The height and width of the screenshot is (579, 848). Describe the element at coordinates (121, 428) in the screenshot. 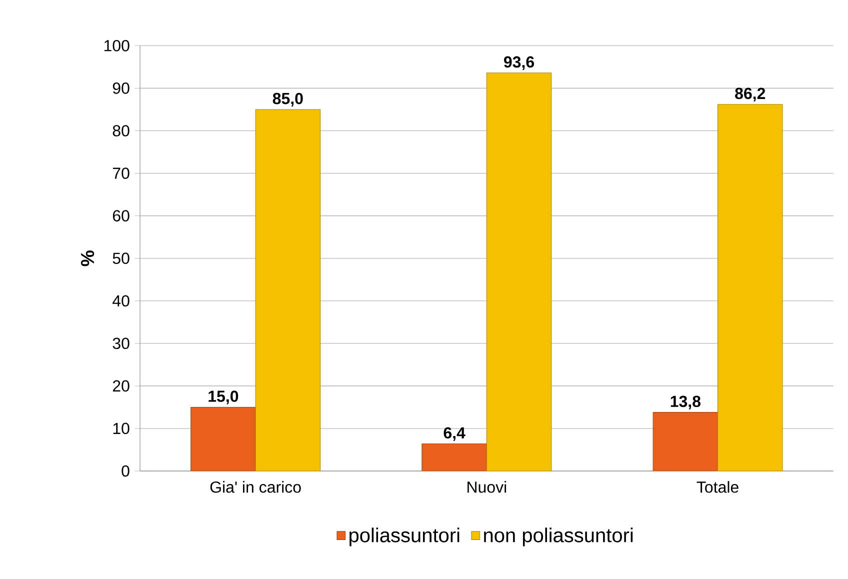

I see `y-tick-label: 10` at that location.